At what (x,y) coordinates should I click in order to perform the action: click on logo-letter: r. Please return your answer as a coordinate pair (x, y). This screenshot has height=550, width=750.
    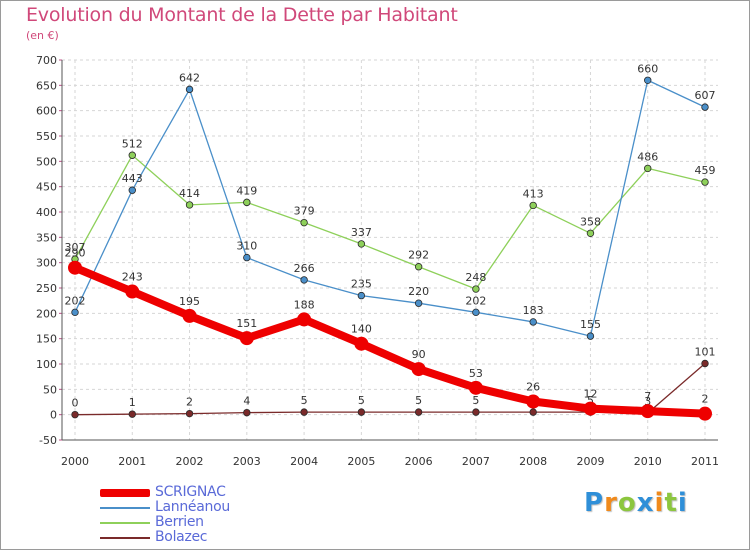
    Looking at the image, I should click on (611, 503).